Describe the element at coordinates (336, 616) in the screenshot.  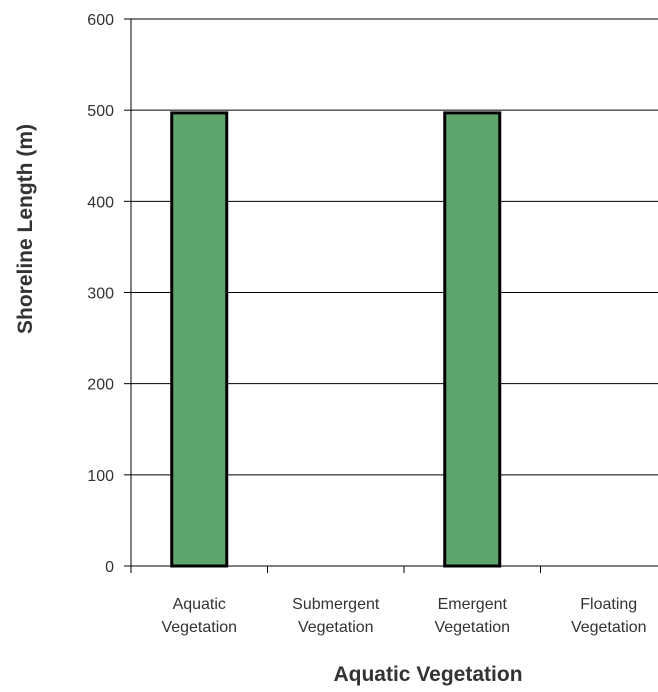
I see `x-tick-label: Submergent Vegetation` at that location.